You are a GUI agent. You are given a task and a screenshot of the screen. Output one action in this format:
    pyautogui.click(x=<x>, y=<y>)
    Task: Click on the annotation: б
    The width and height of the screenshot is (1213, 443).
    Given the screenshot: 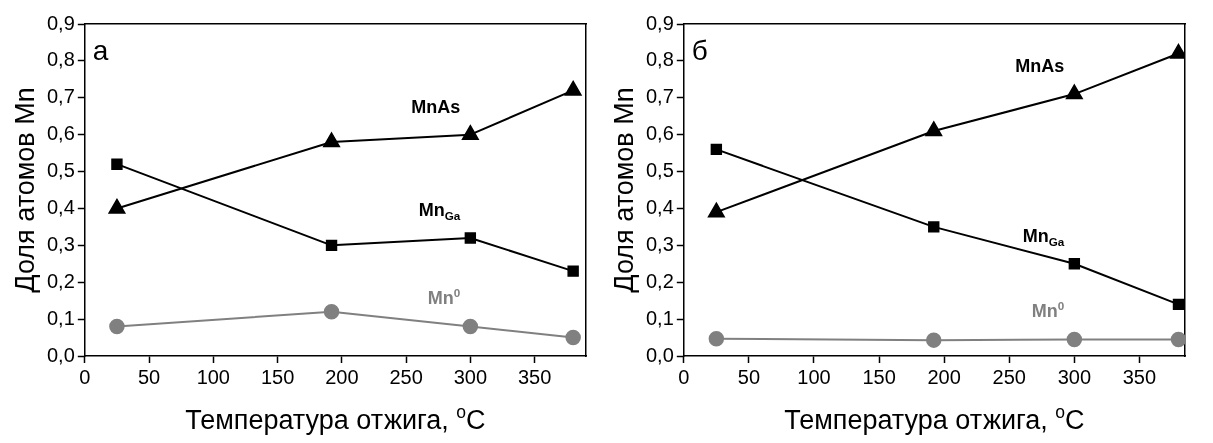 What is the action you would take?
    pyautogui.click(x=699, y=50)
    